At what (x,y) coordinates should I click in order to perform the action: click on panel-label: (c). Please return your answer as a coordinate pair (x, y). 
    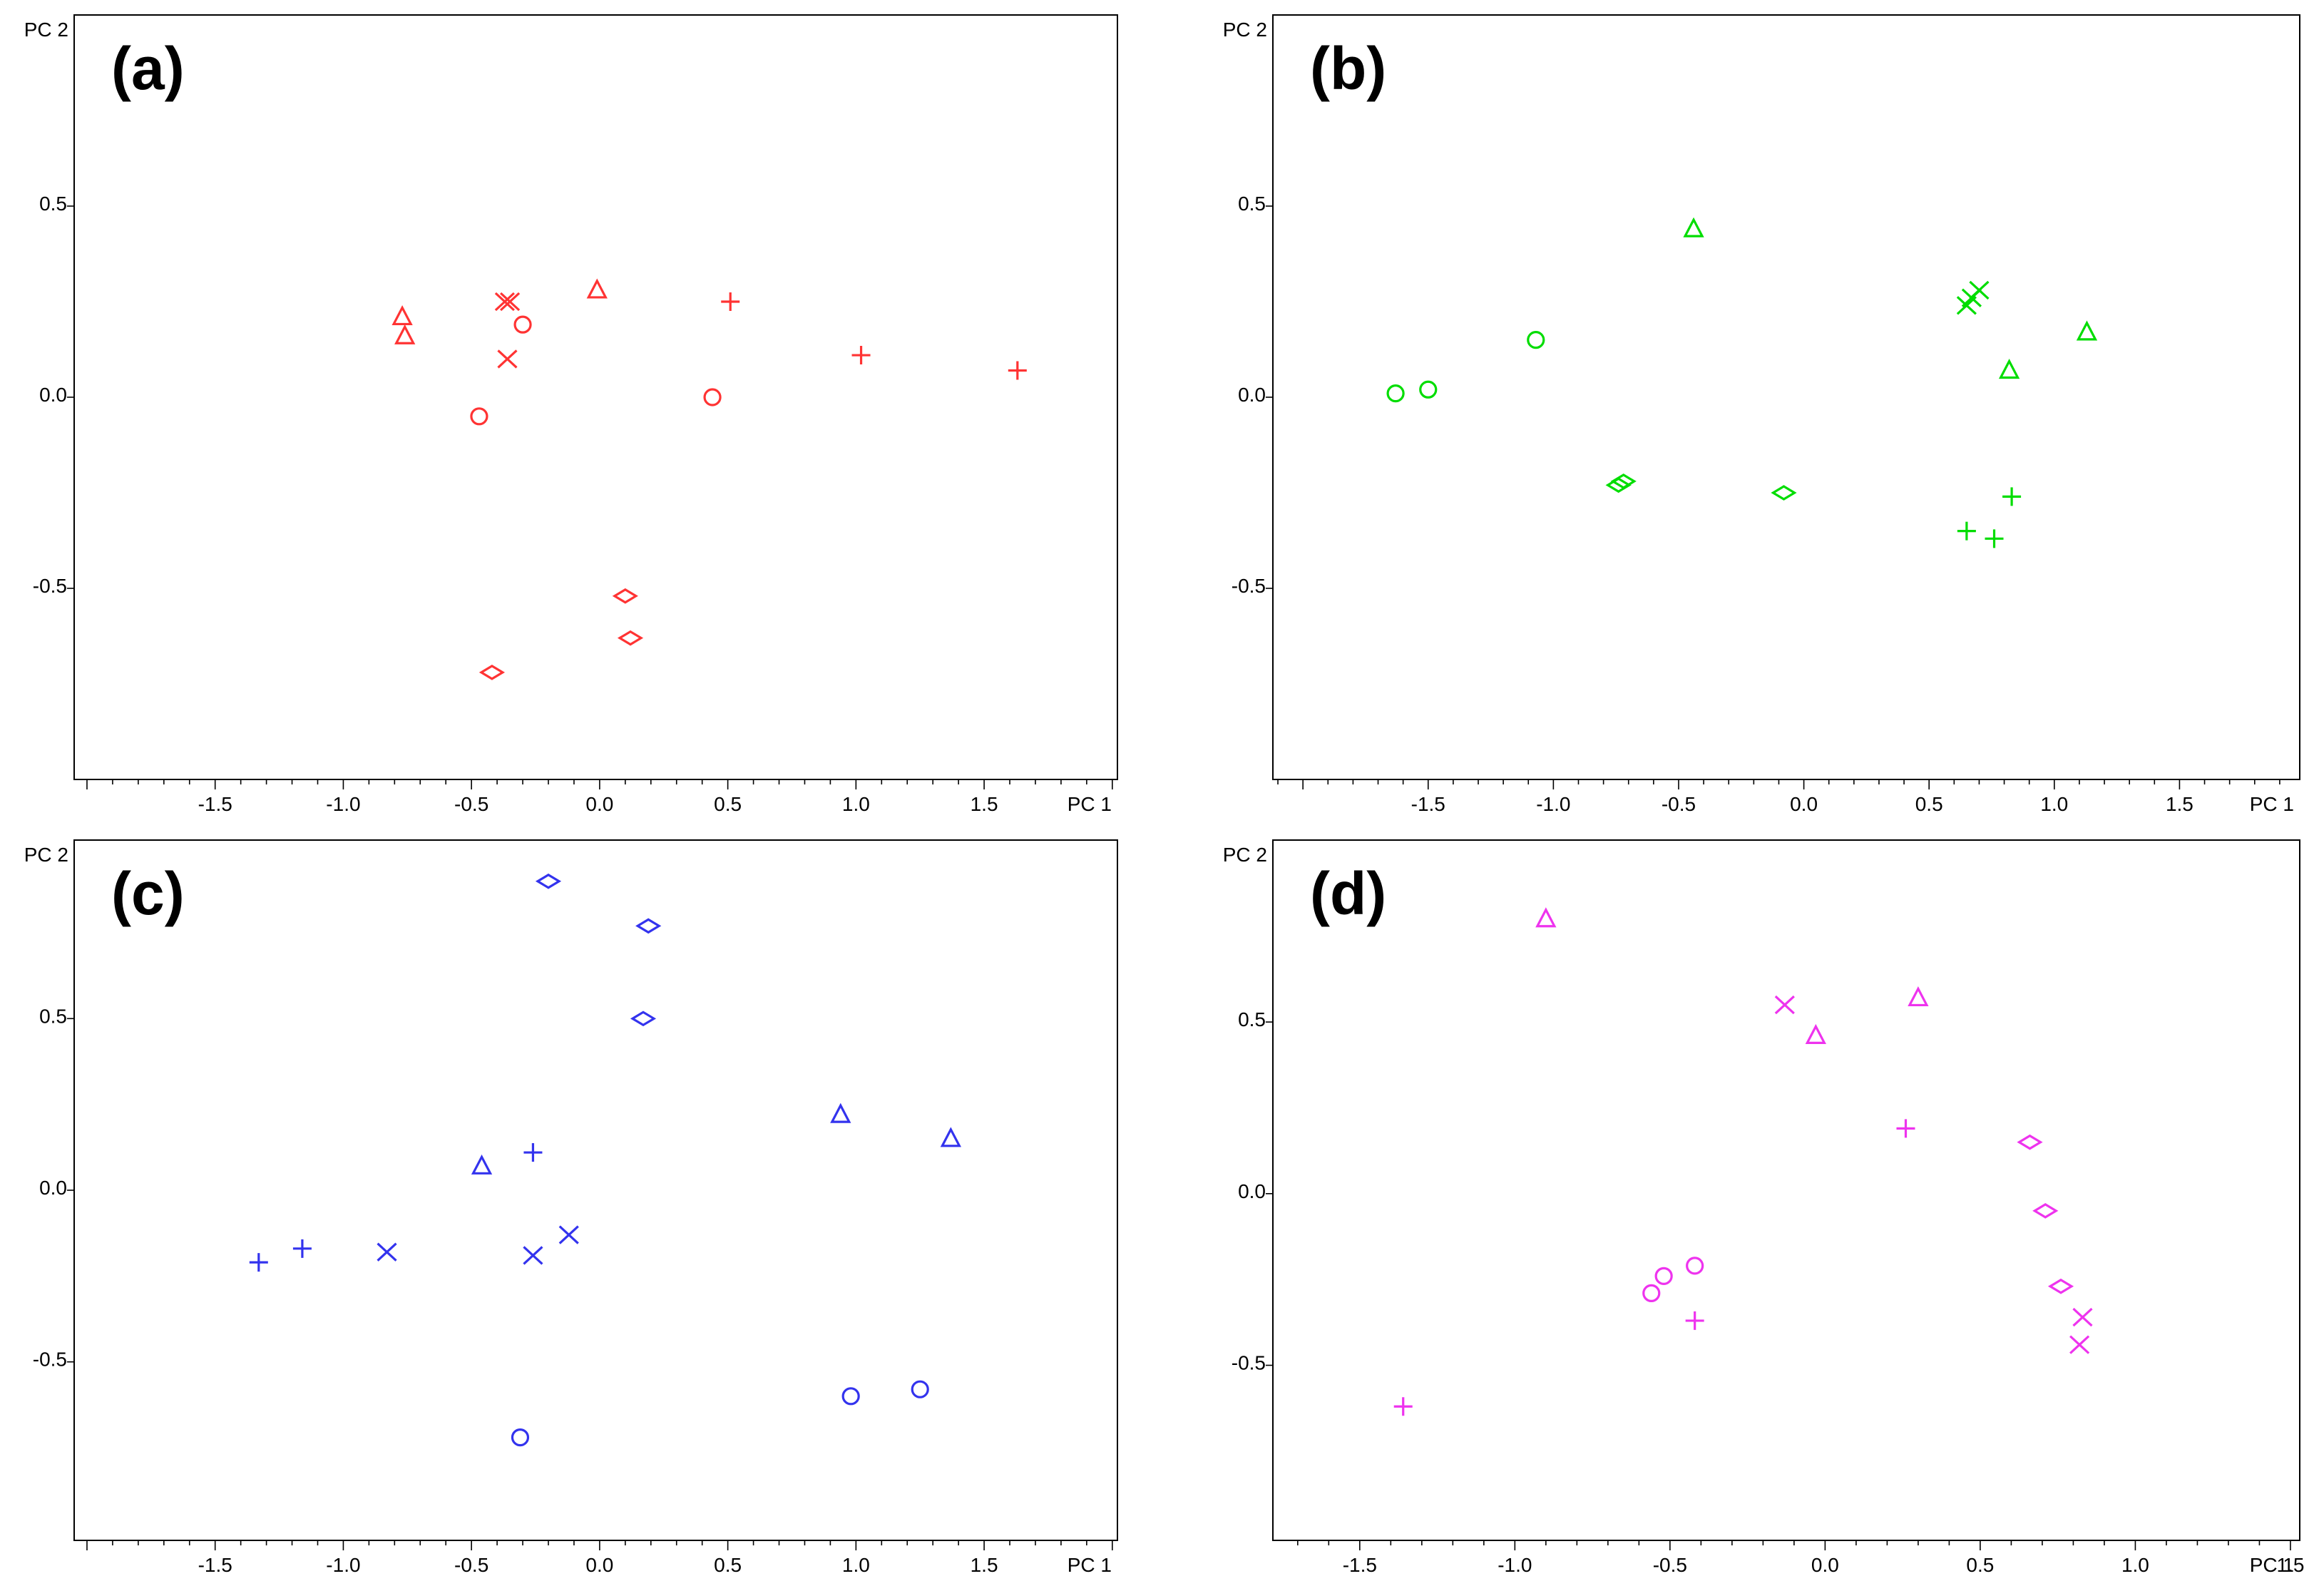
    Looking at the image, I should click on (148, 893).